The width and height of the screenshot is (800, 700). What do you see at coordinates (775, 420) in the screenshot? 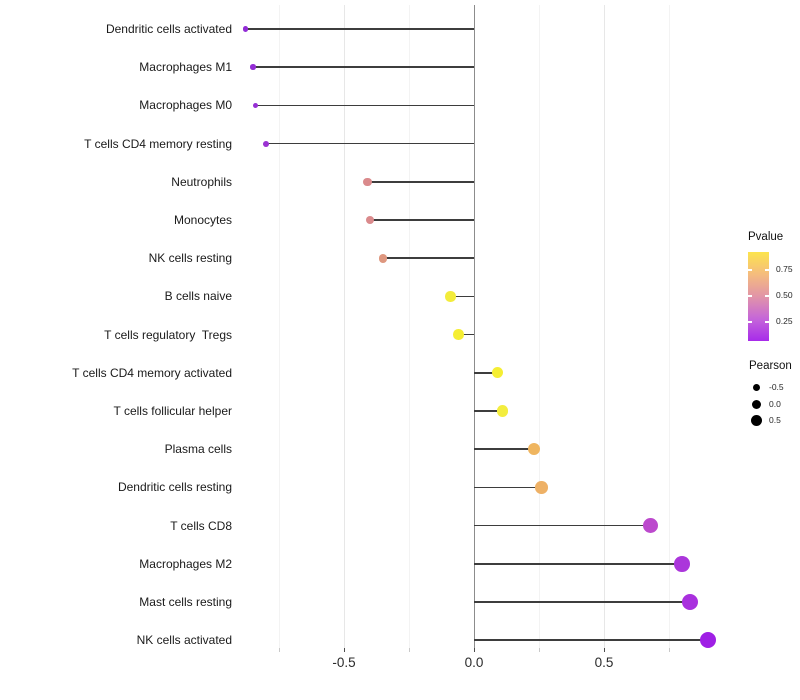
I see `pearson-size-label: 0.5` at bounding box center [775, 420].